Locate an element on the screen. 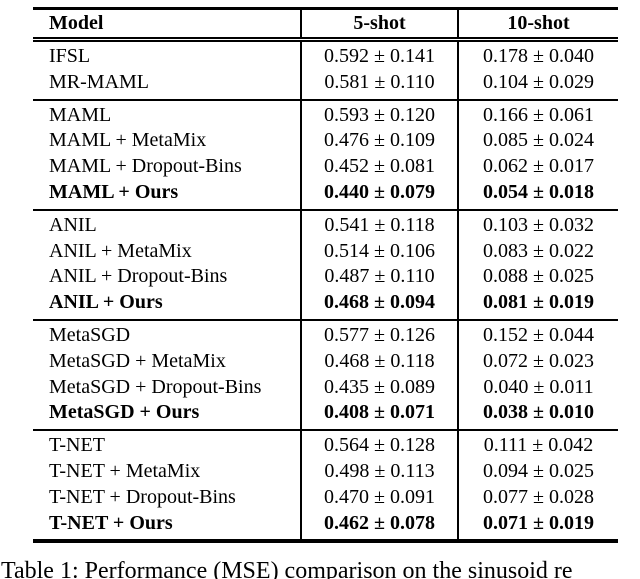  shot10-cell: 0.152 ± 0.044 is located at coordinates (537, 333).